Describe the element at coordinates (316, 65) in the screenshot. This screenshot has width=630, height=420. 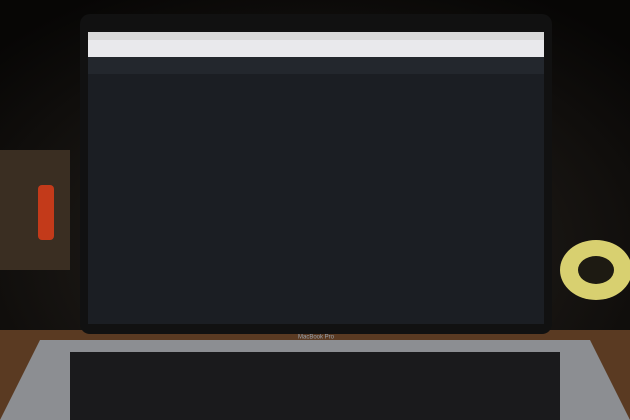
I see `dashboard-header` at that location.